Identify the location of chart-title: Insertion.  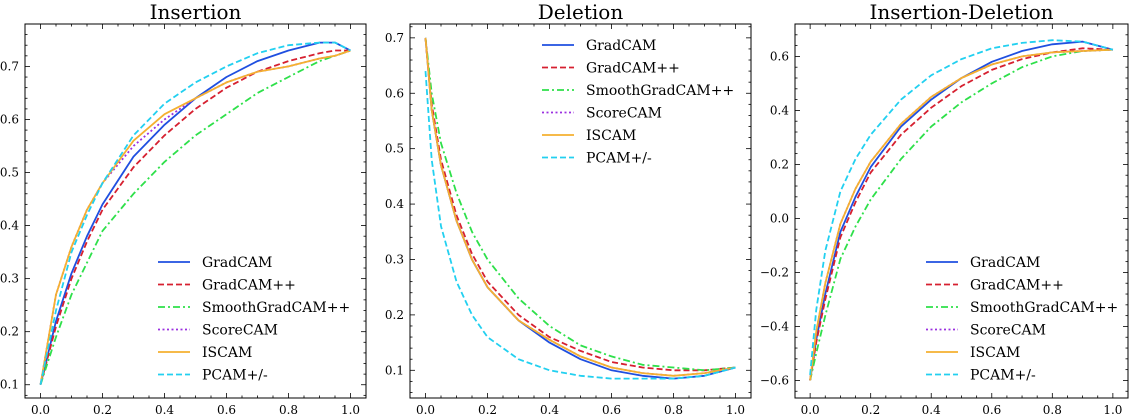
(196, 12).